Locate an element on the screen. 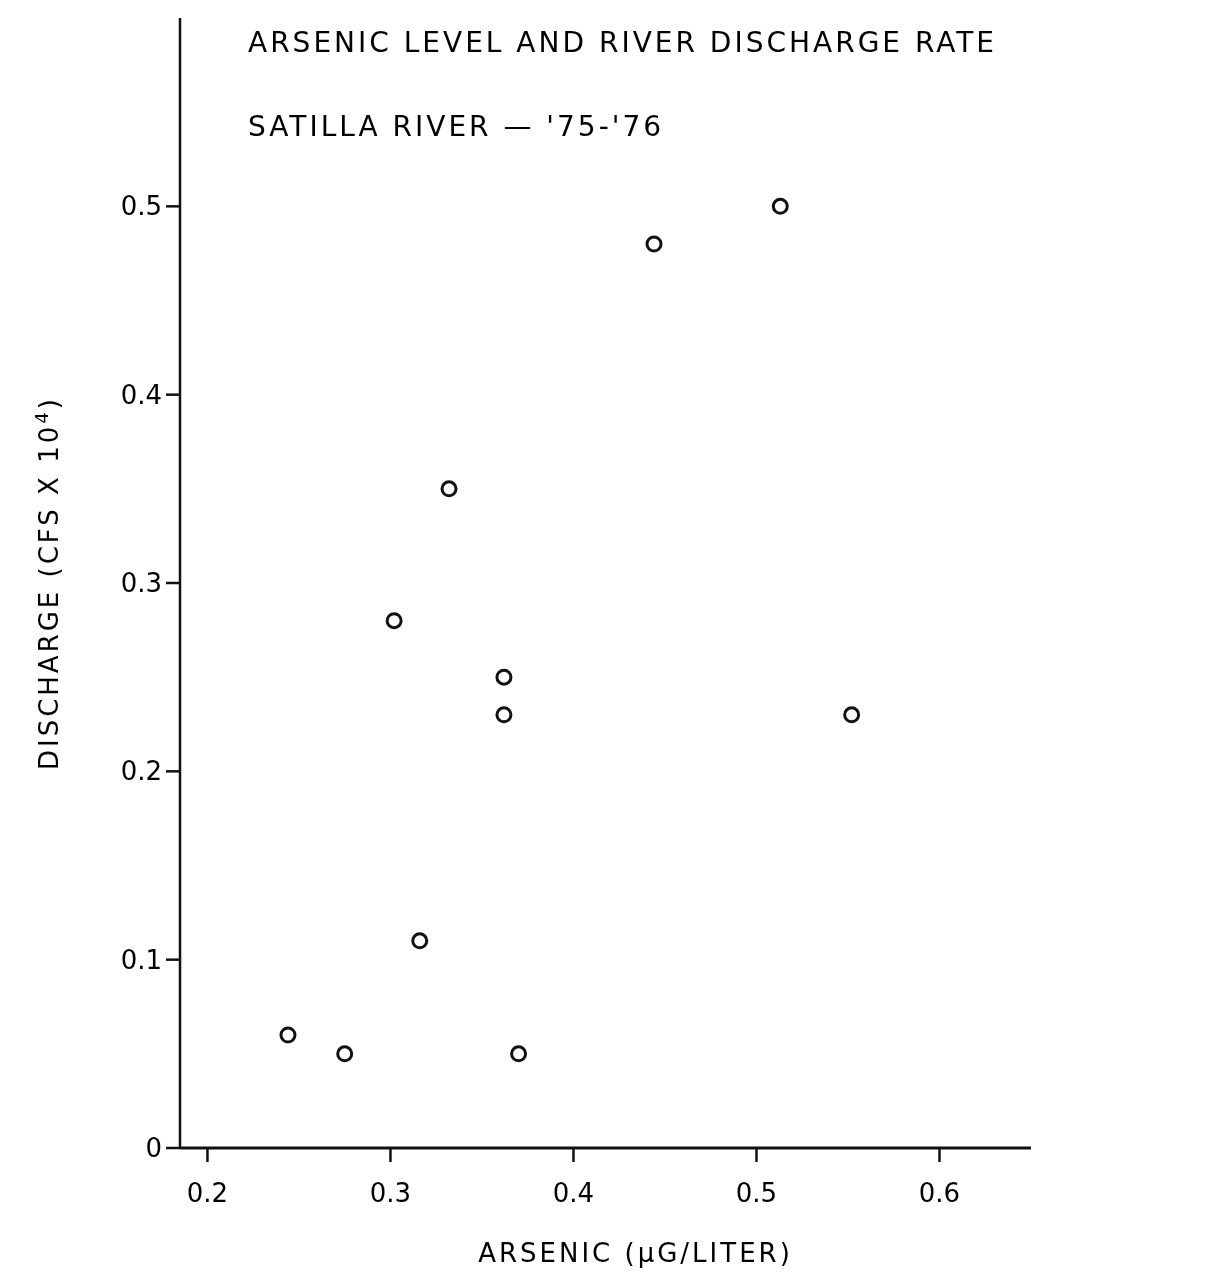  x-tick-label: 0.6 is located at coordinates (939, 1193).